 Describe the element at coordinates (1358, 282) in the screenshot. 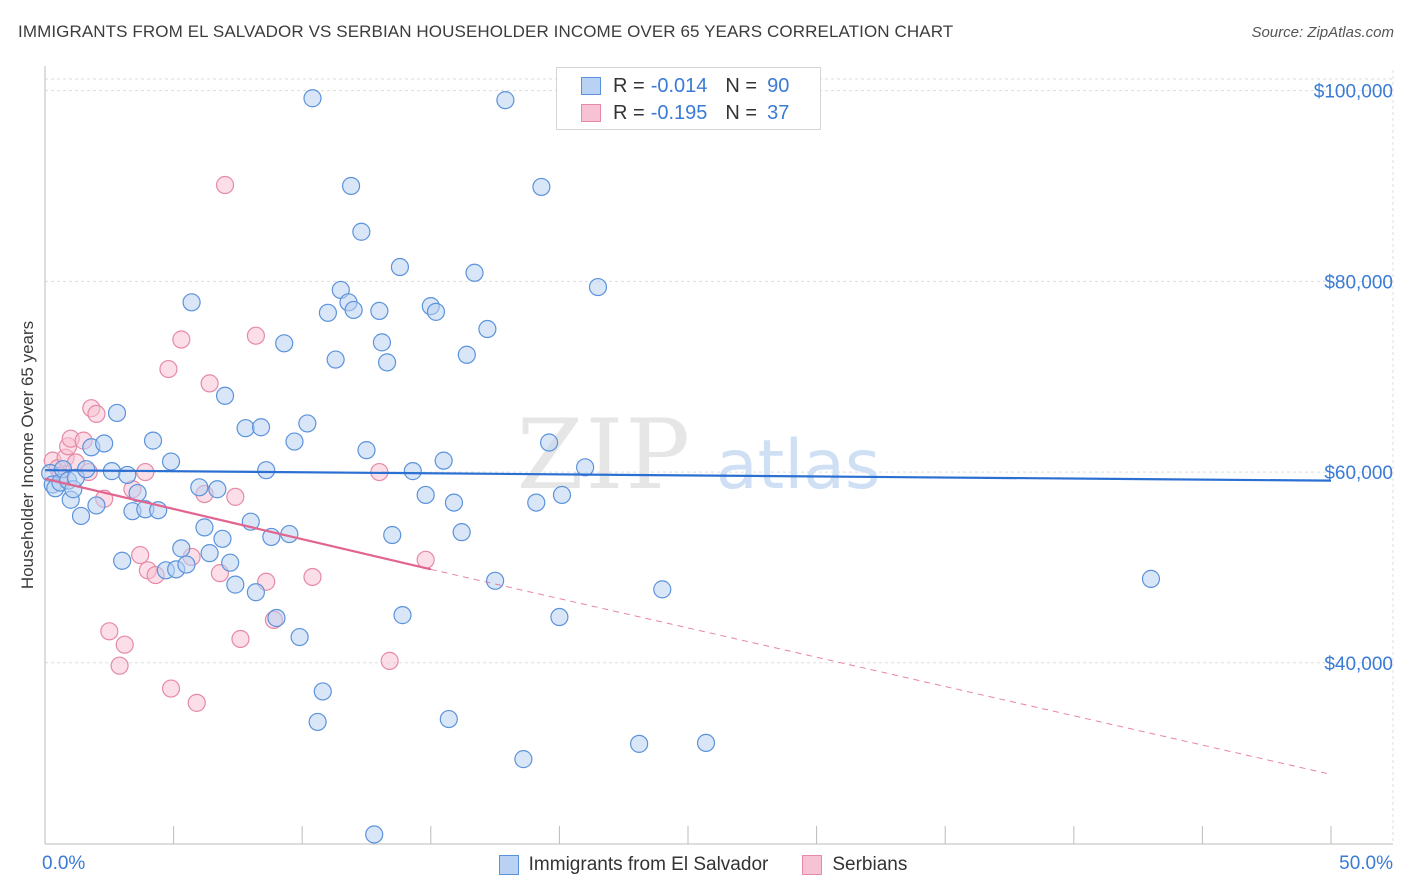

I see `y-tick-label: $80,000` at that location.